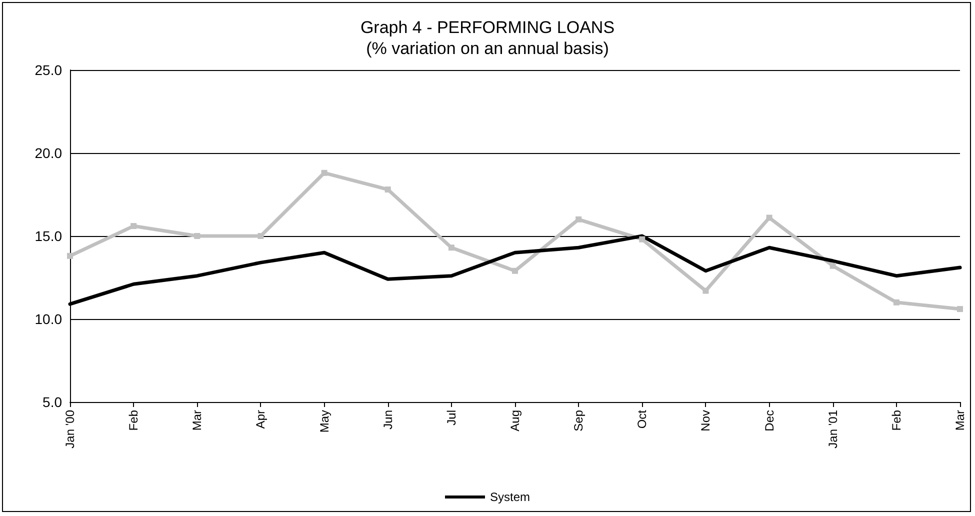 This screenshot has height=516, width=975. Describe the element at coordinates (579, 421) in the screenshot. I see `x-tick-label: Sep` at that location.